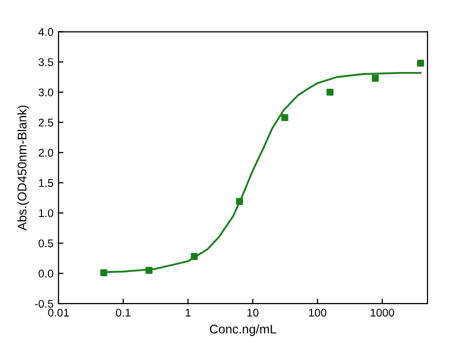 The image size is (450, 353). What do you see at coordinates (46, 32) in the screenshot?
I see `y-tick-label: 4.0` at bounding box center [46, 32].